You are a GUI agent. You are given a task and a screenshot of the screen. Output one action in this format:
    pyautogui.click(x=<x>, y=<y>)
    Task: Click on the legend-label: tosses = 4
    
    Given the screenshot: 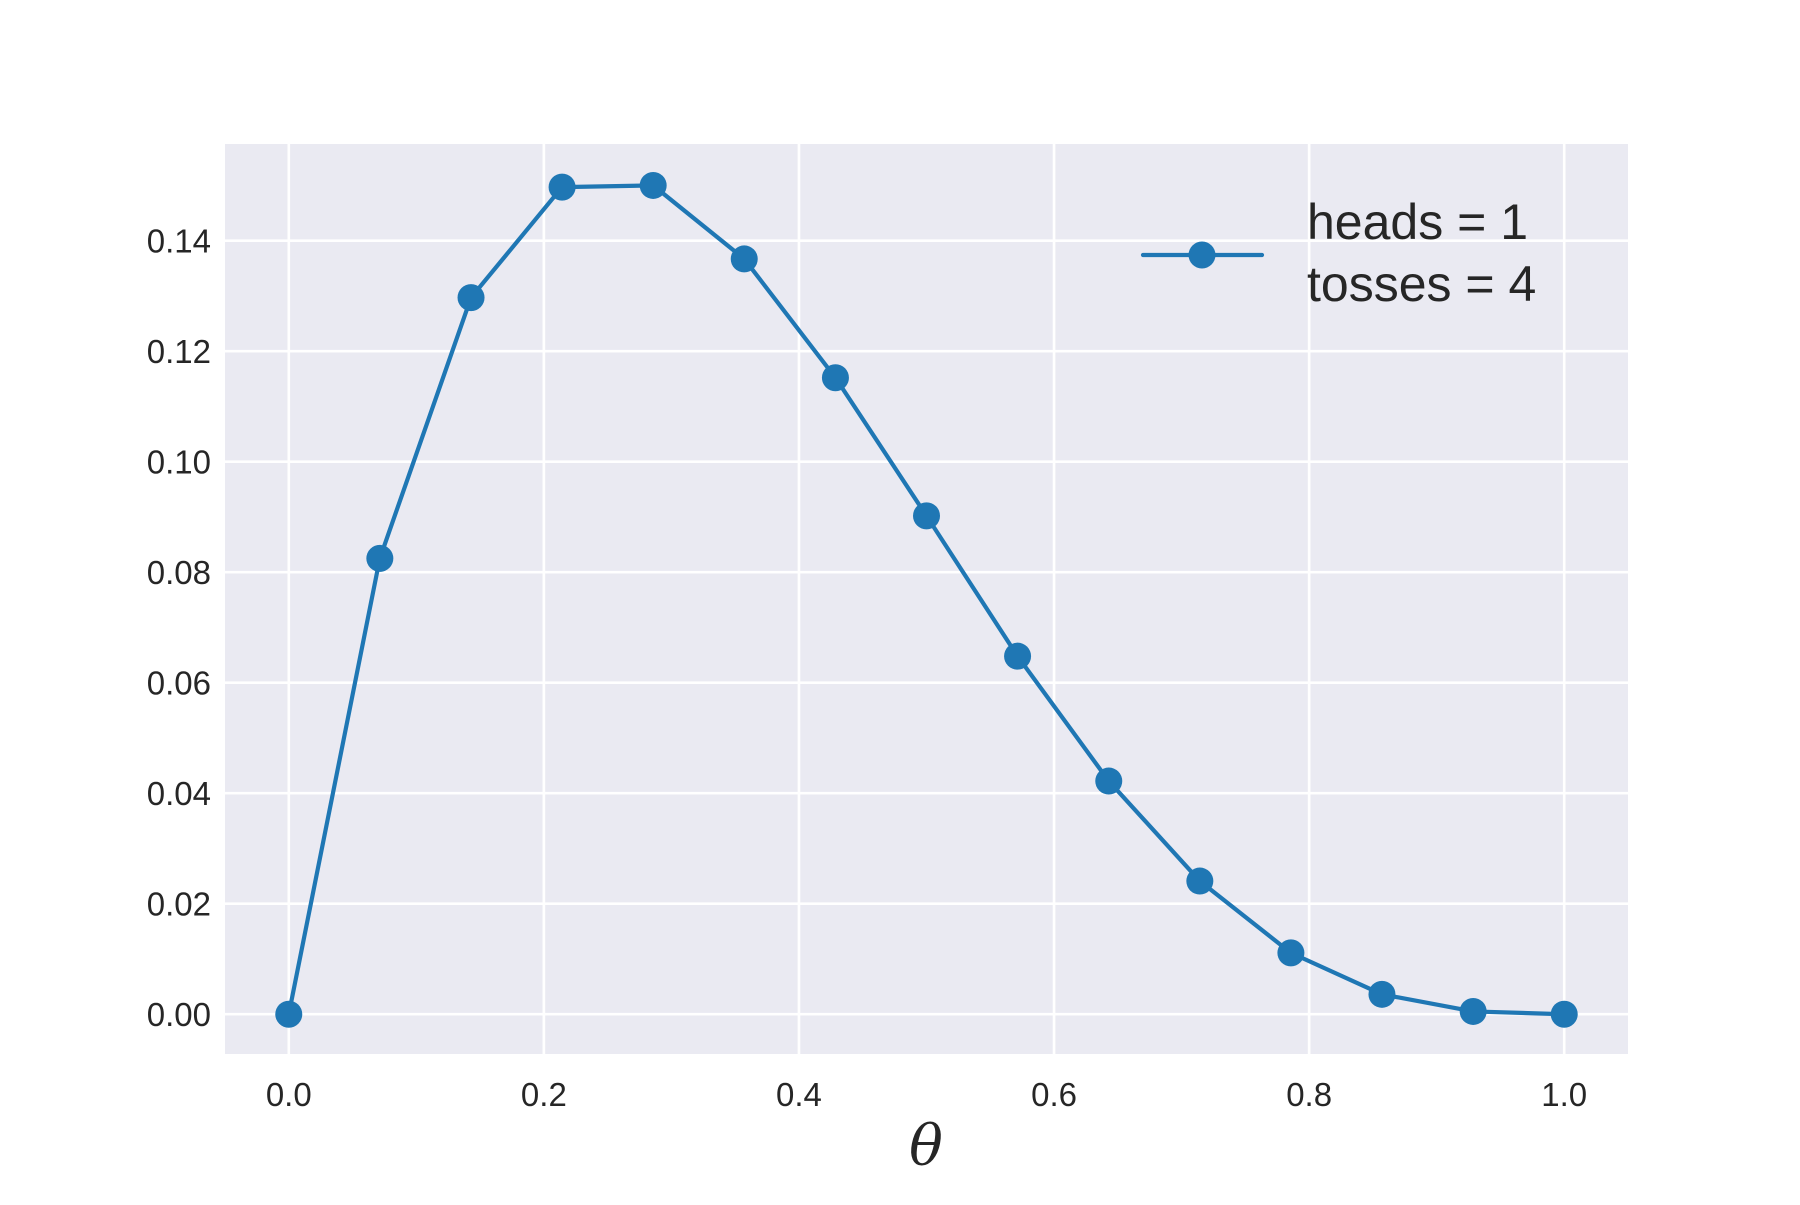 What is the action you would take?
    pyautogui.click(x=1421, y=284)
    